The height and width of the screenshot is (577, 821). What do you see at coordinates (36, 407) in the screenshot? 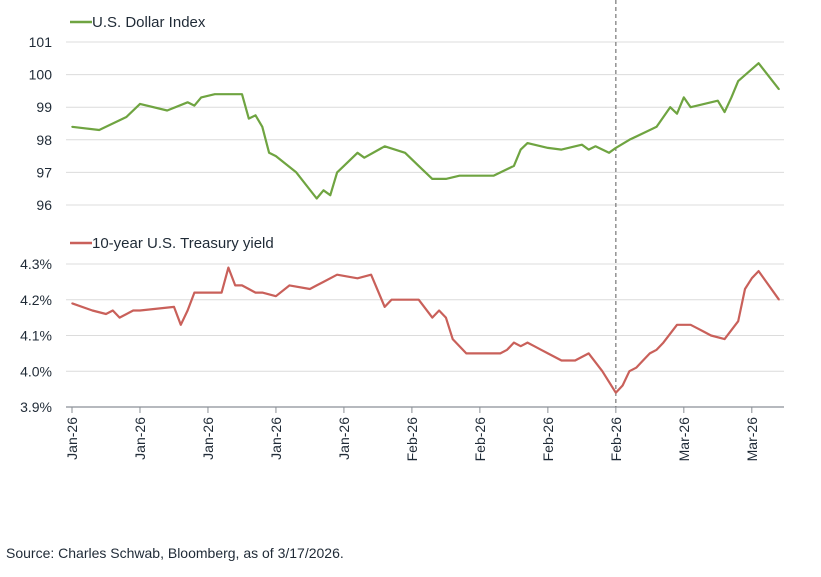
I see `tsy-y-tick-label: 3.9%` at bounding box center [36, 407].